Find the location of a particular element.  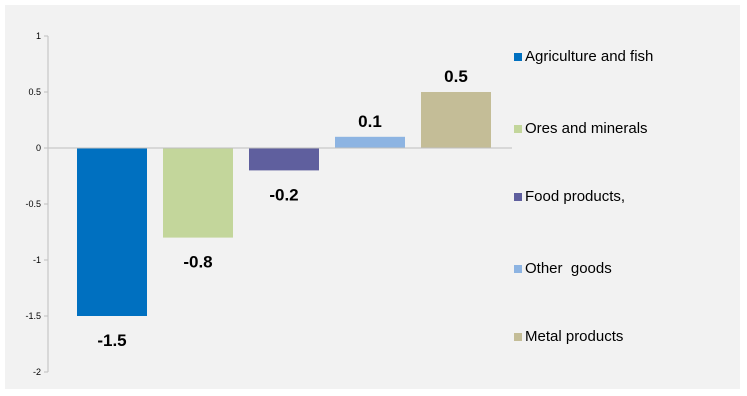

data-label: 0.1 is located at coordinates (370, 121).